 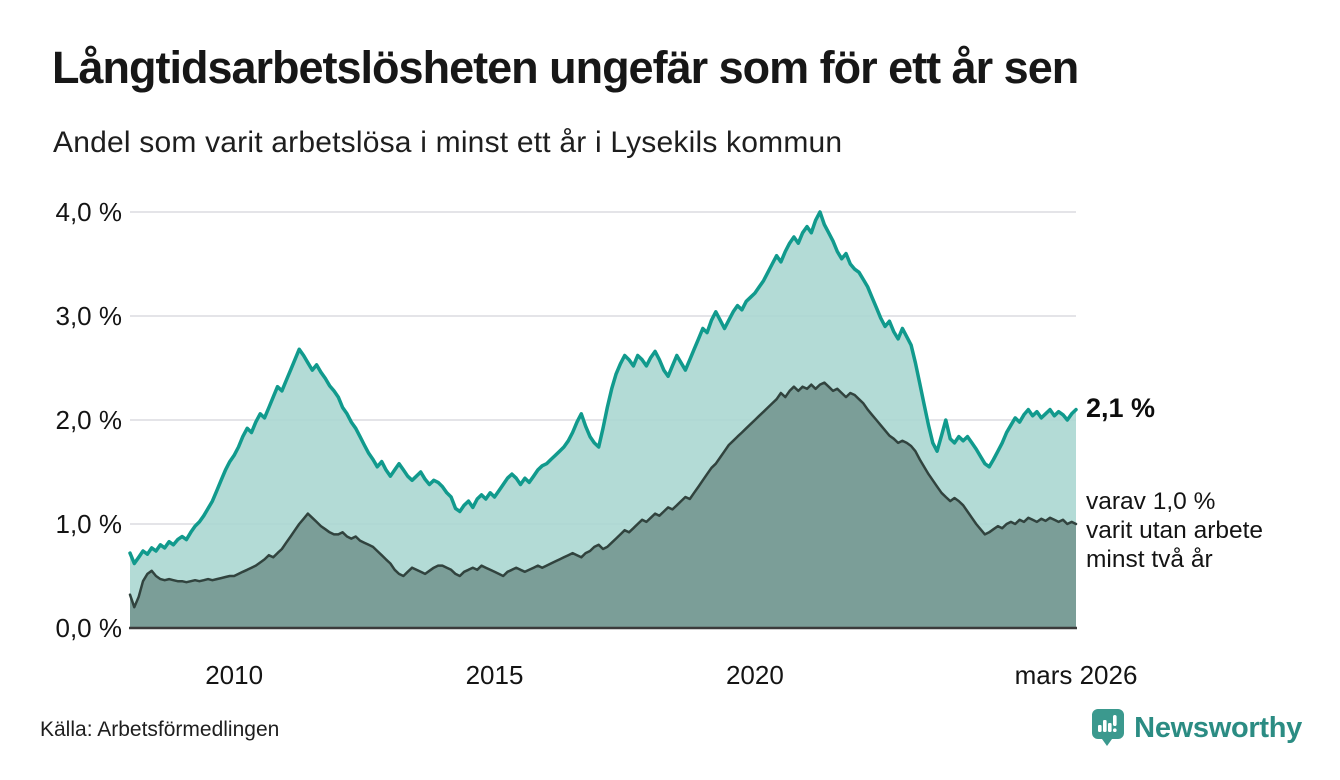 What do you see at coordinates (89, 316) in the screenshot?
I see `y-axis-tick-label: 3,0 %` at bounding box center [89, 316].